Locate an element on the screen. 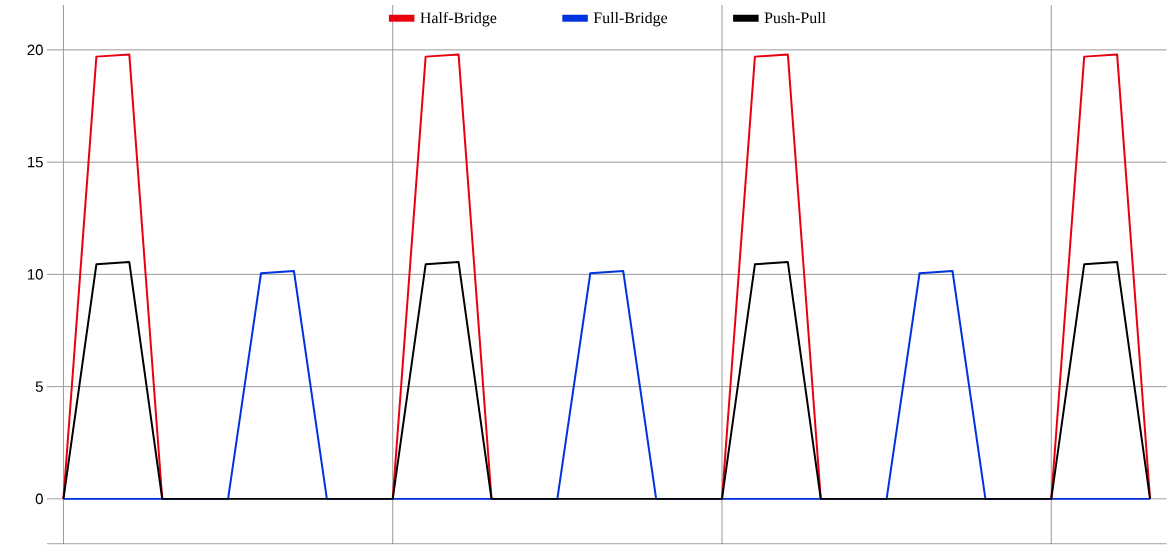  legend-label: Half-Bridge is located at coordinates (458, 19).